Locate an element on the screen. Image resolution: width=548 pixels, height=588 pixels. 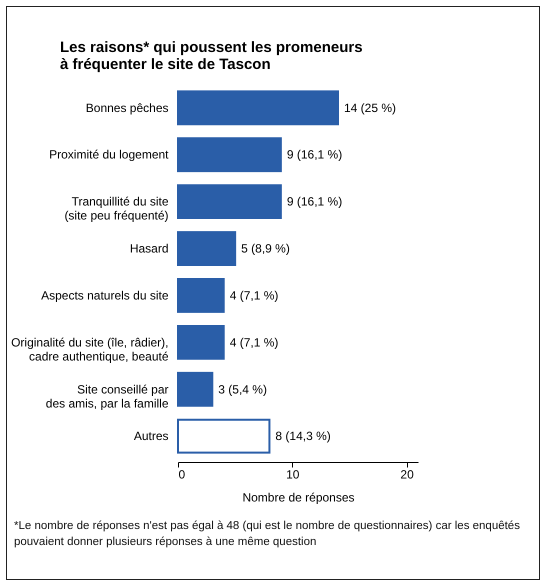
data-label: 3 (5,4 %) is located at coordinates (242, 389).